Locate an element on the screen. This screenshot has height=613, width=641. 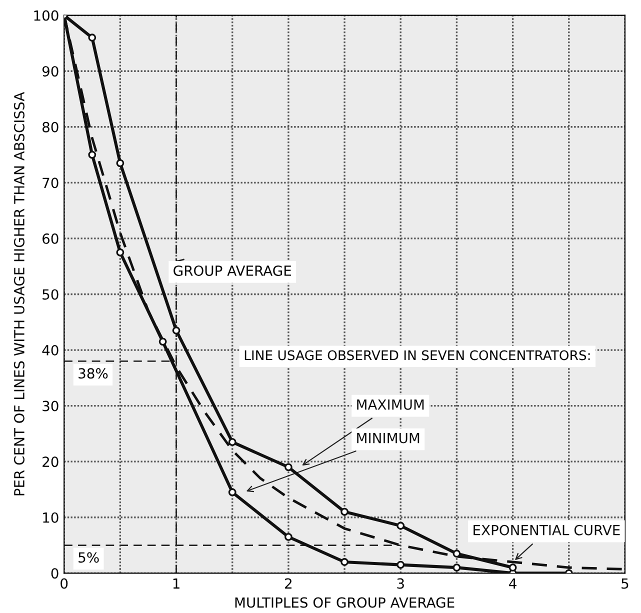
y-tick-label: 100 is located at coordinates (46, 15).